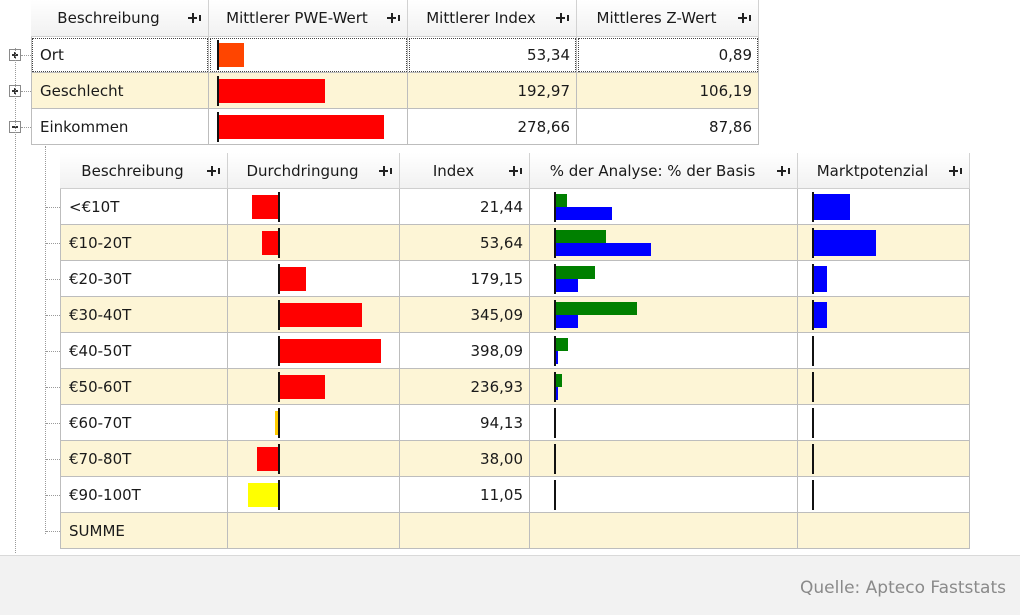 The height and width of the screenshot is (615, 1020). I want to click on analysis-bar, so click(595, 308).